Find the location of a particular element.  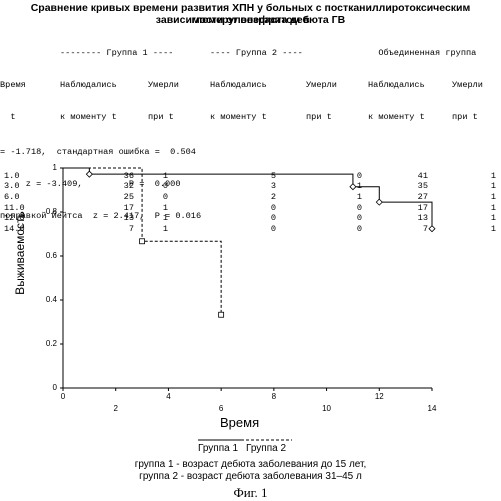

x-tick-label: 6 is located at coordinates (221, 408).